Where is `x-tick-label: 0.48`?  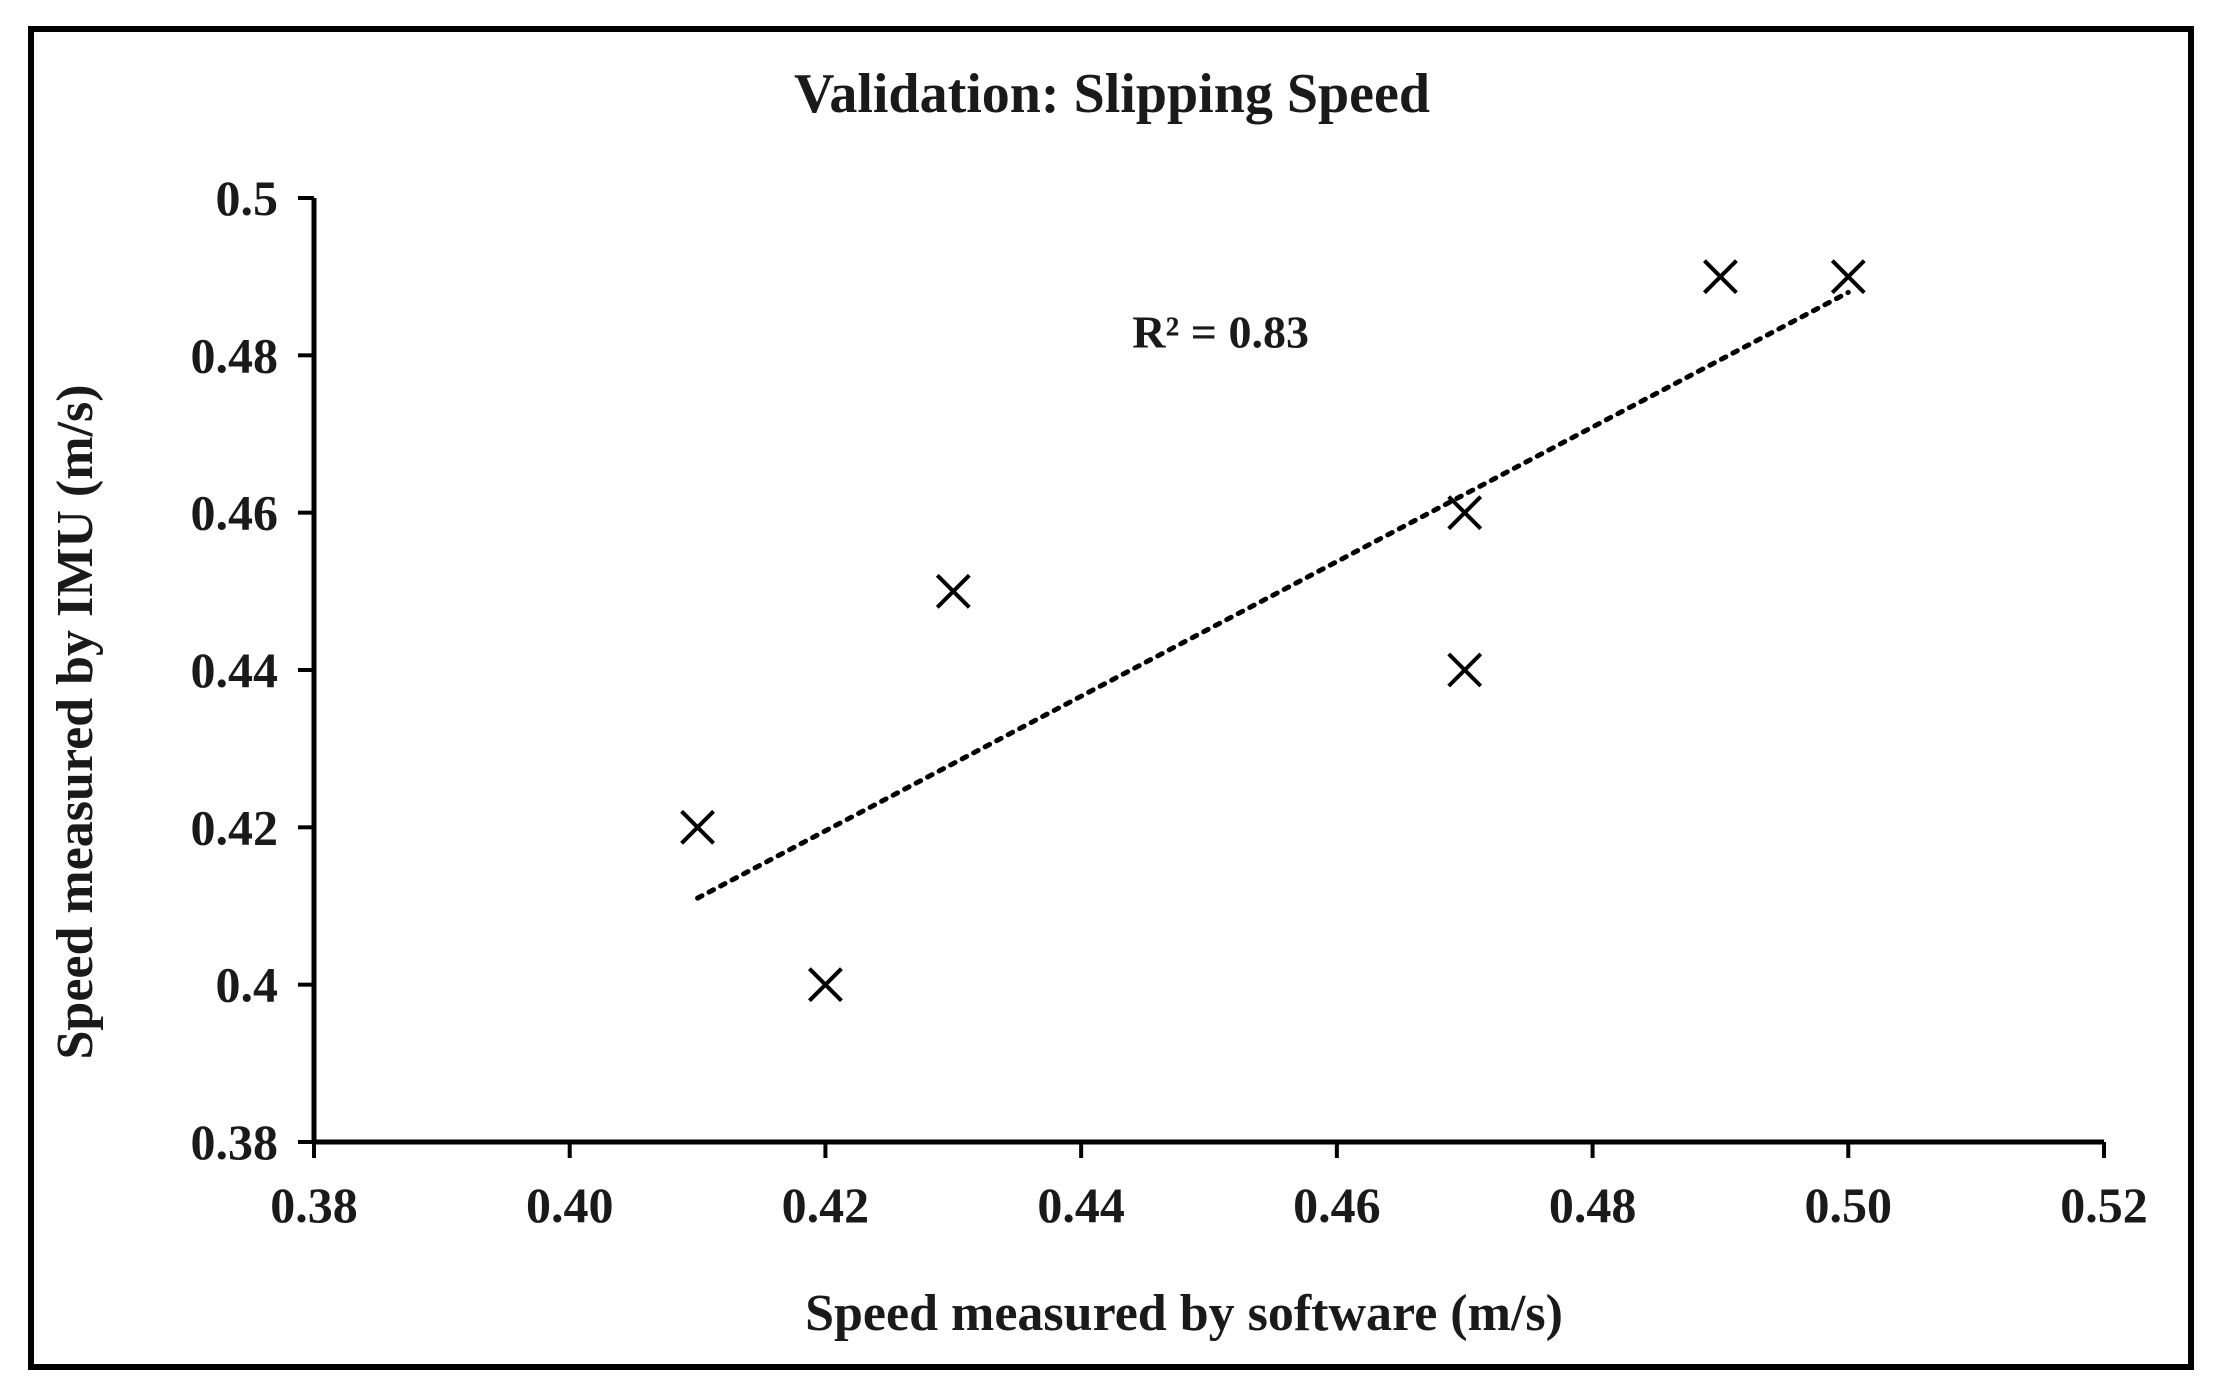
x-tick-label: 0.48 is located at coordinates (1593, 1205).